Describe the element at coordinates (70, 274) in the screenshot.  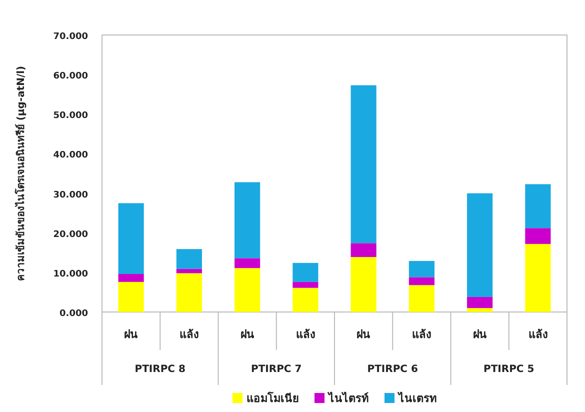
I see `y-tick-label: 10.000` at that location.